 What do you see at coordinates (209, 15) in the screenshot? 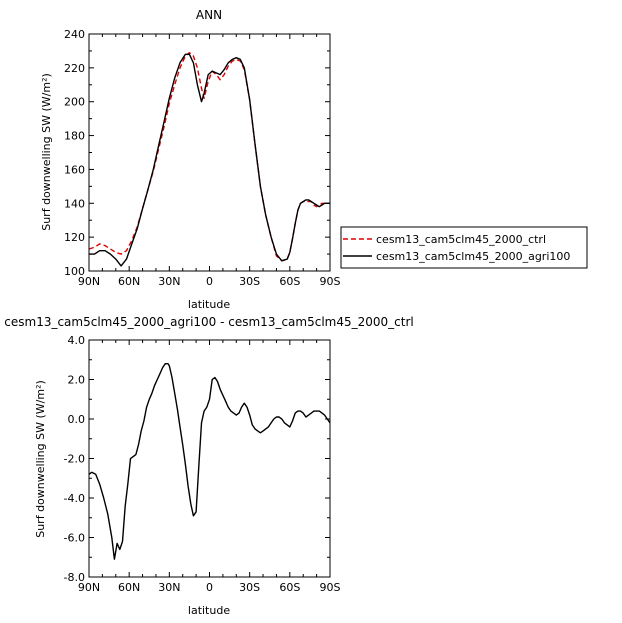
I see `top-chart-title: ANN` at bounding box center [209, 15].